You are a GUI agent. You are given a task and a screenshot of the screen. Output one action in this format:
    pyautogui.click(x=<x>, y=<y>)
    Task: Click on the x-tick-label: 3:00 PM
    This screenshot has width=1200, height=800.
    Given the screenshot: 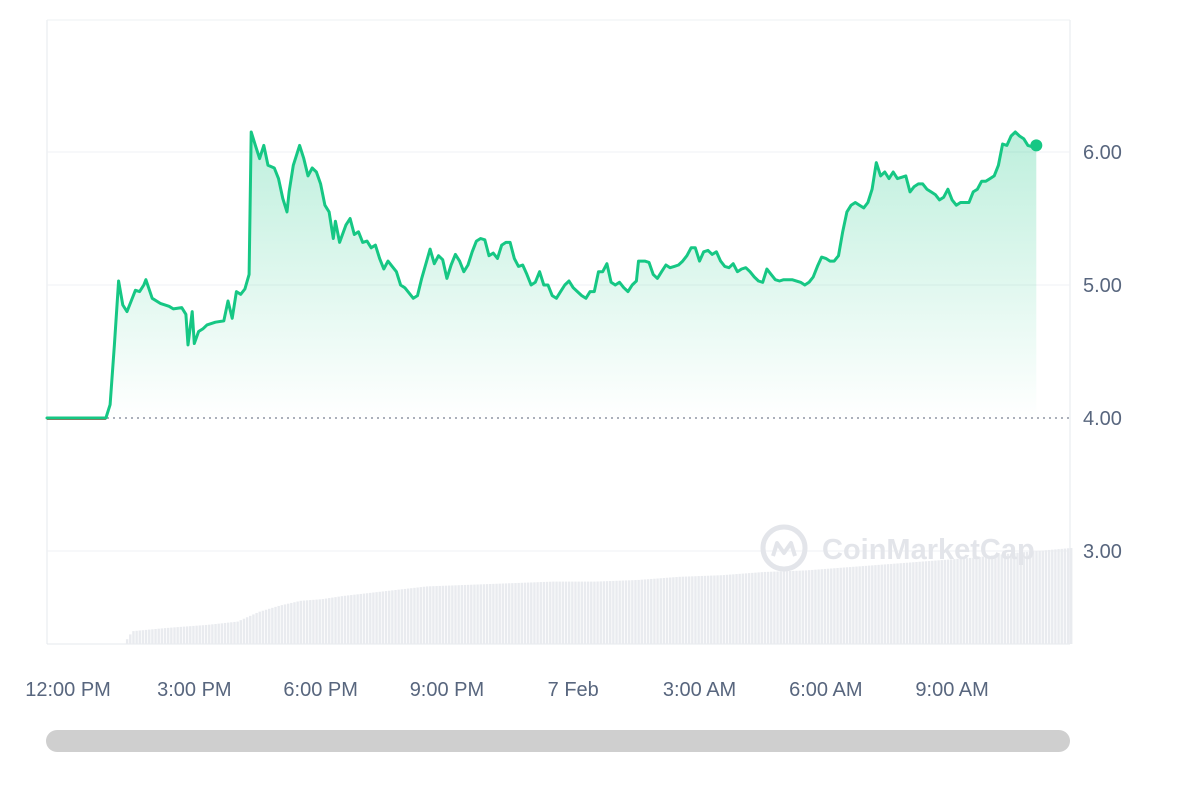 What is the action you would take?
    pyautogui.click(x=194, y=690)
    